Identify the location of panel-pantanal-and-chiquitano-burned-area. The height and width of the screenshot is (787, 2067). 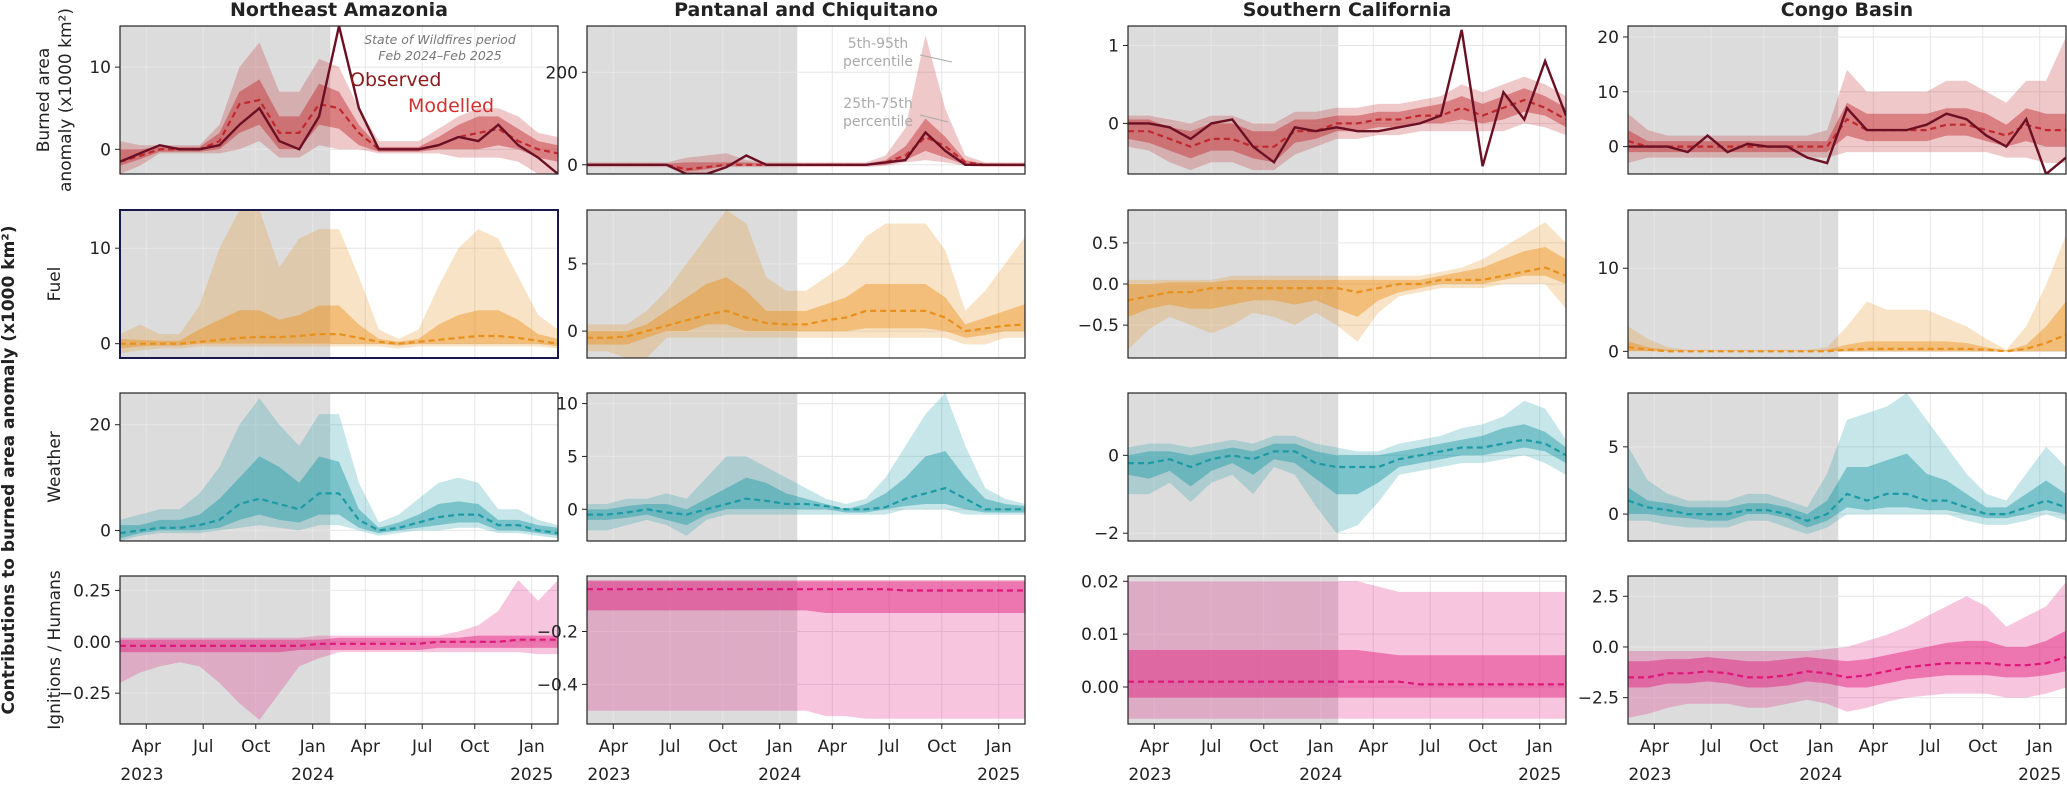
(804, 100).